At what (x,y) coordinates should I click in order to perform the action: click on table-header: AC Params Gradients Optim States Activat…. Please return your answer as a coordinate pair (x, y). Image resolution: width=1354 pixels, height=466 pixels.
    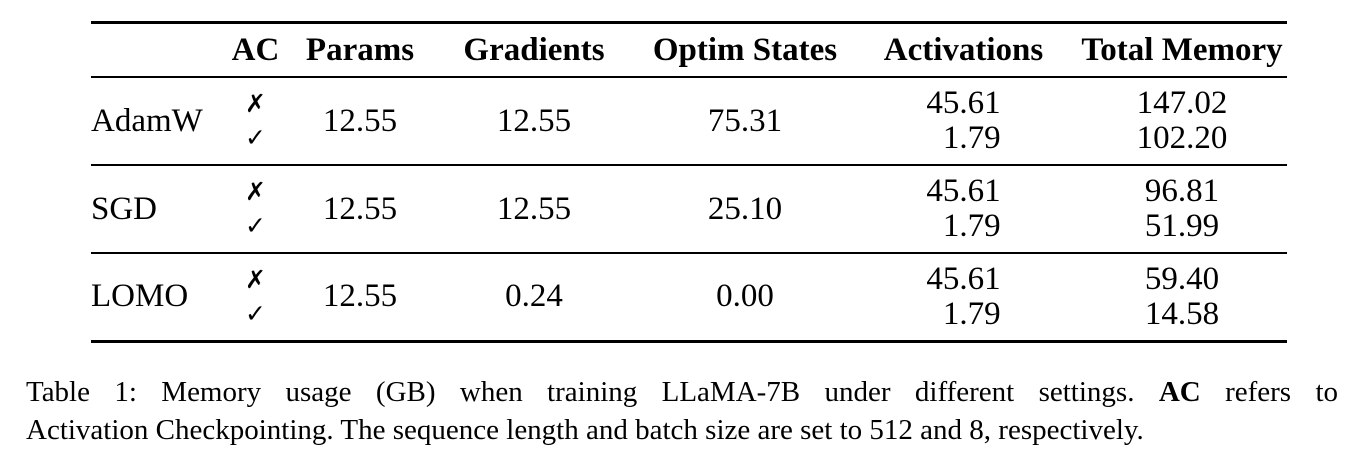
    Looking at the image, I should click on (689, 50).